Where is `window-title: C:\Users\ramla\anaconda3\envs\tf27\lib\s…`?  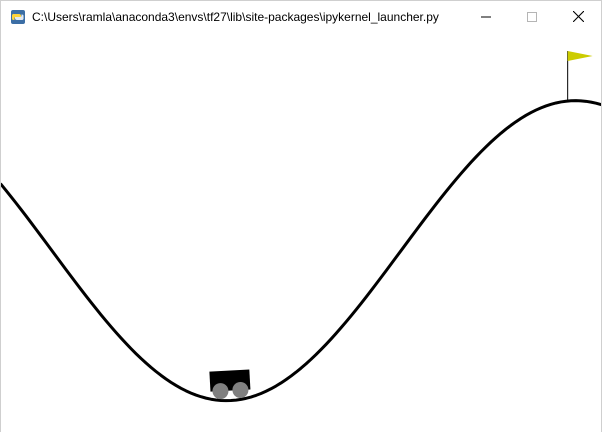 window-title: C:\Users\ramla\anaconda3\envs\tf27\lib\s… is located at coordinates (235, 16).